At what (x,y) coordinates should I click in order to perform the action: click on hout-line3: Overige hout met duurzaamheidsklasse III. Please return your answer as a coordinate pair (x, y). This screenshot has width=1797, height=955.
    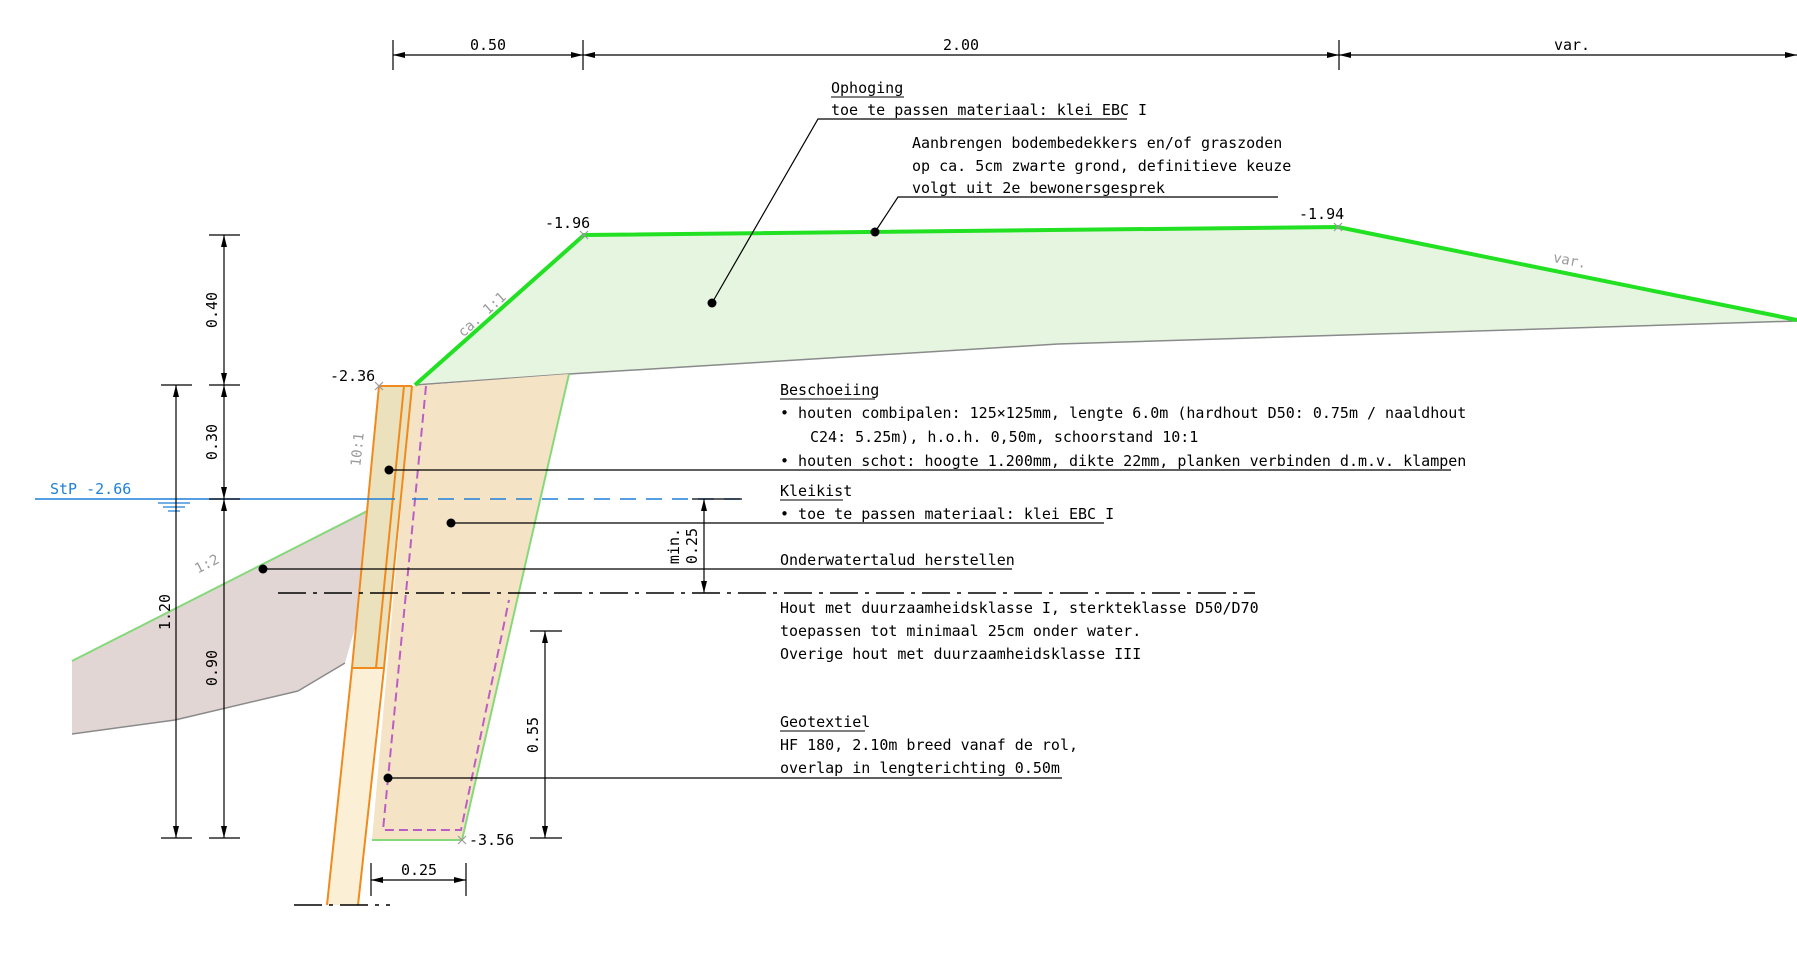
    Looking at the image, I should click on (960, 654).